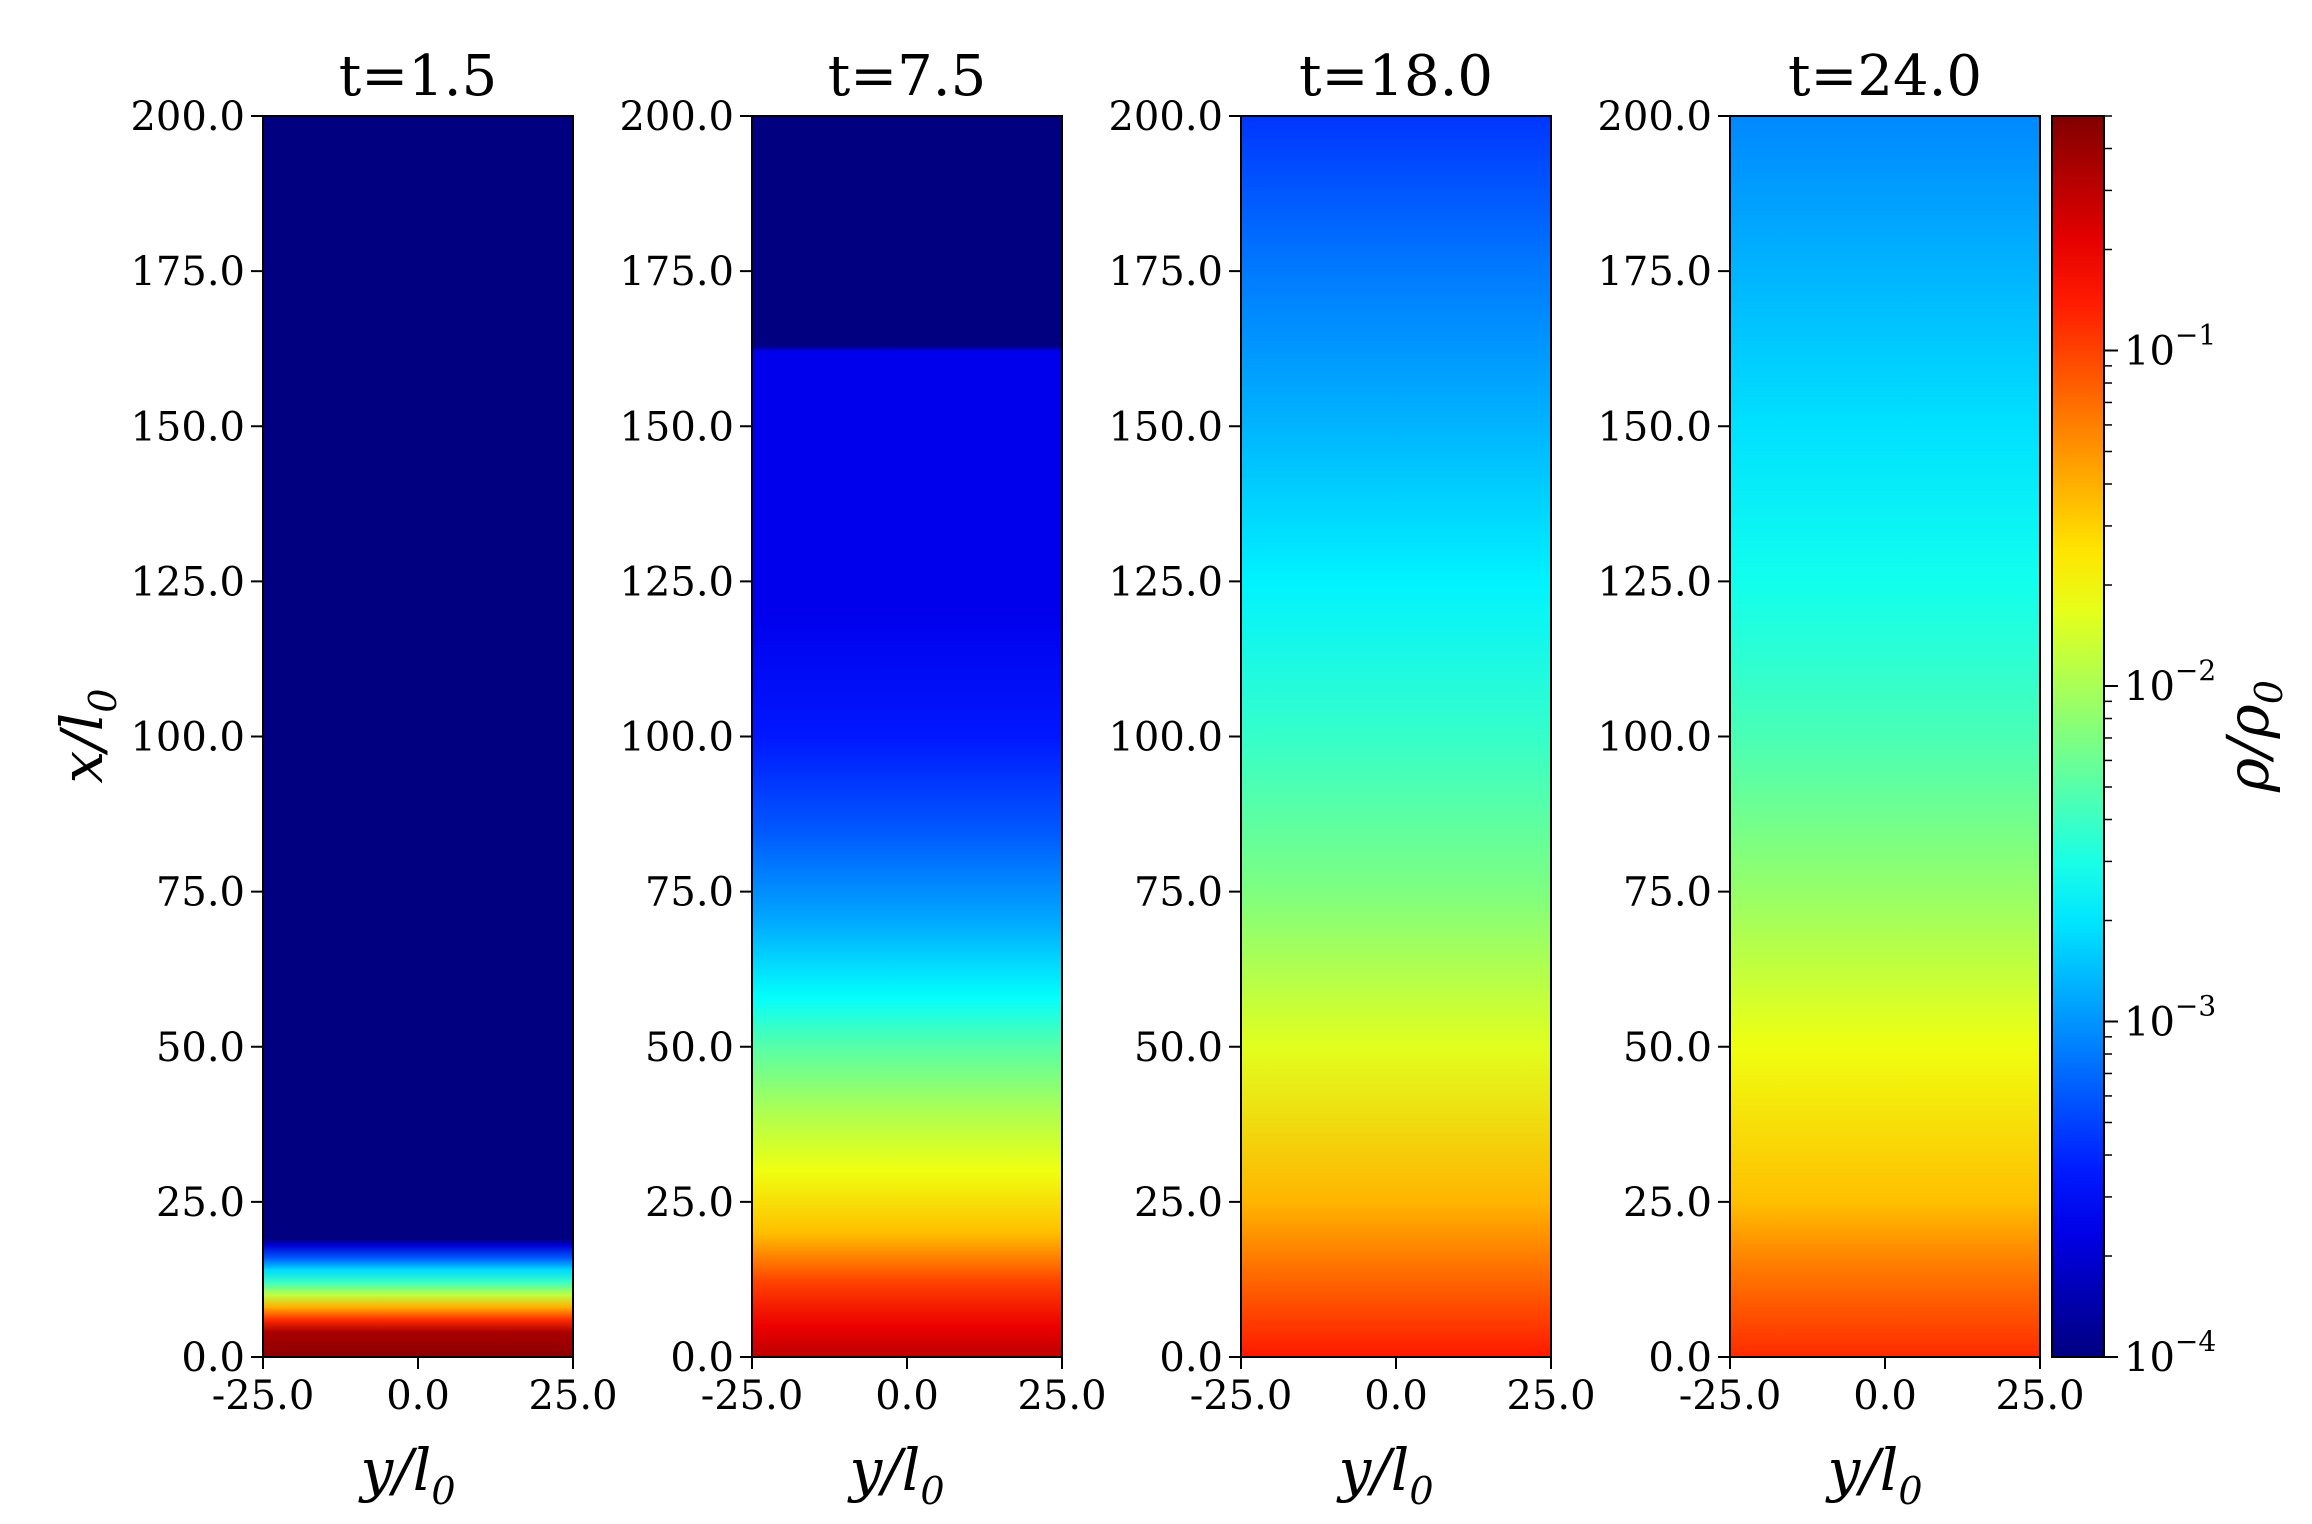  What do you see at coordinates (2170, 347) in the screenshot?
I see `colorbar-tick-label: 10⁻¹` at bounding box center [2170, 347].